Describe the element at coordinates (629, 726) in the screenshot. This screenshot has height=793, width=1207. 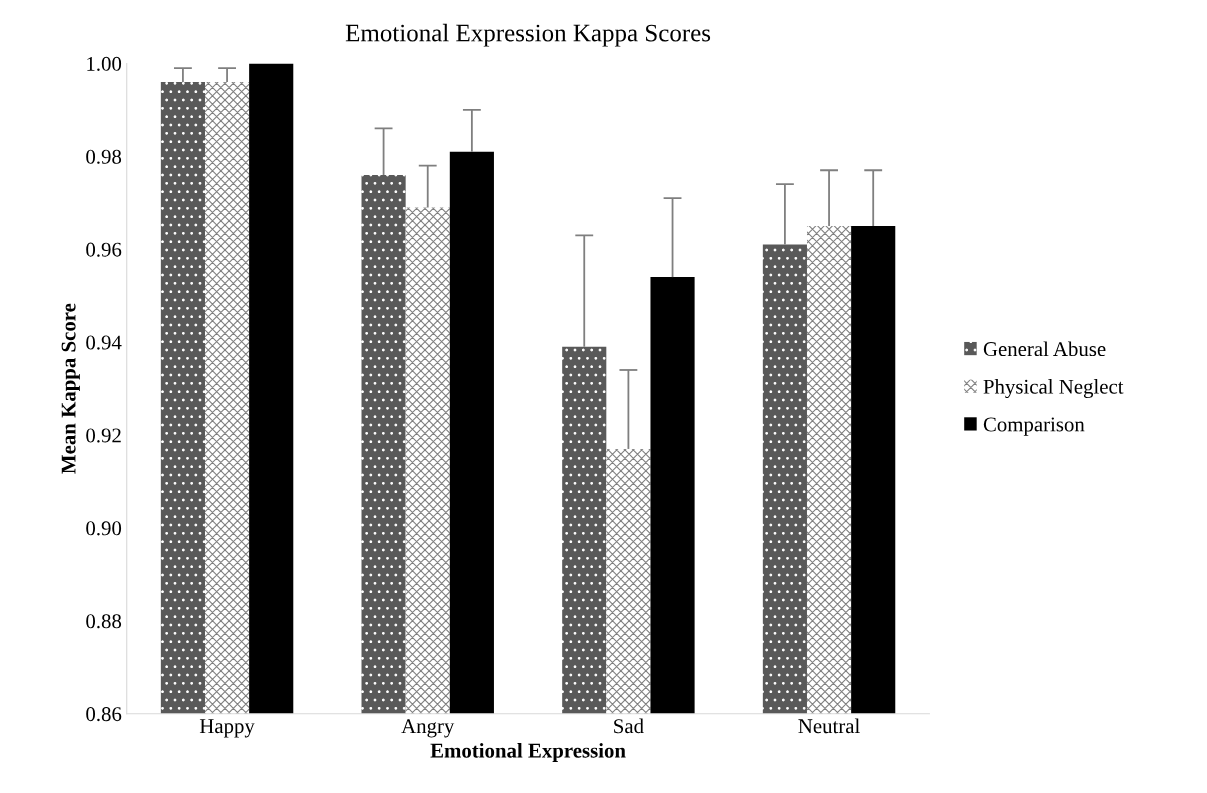
I see `x-tick-label: Sad` at that location.